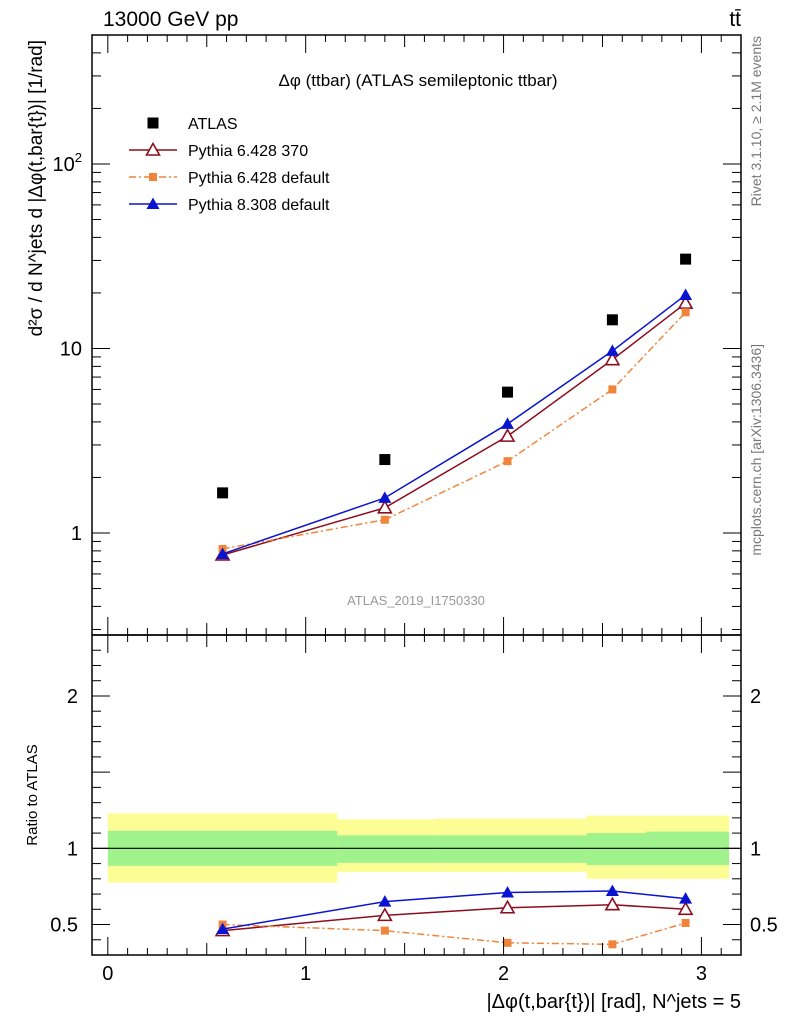 The width and height of the screenshot is (786, 1024). What do you see at coordinates (76, 534) in the screenshot?
I see `main-y-tick-label-0: 1` at bounding box center [76, 534].